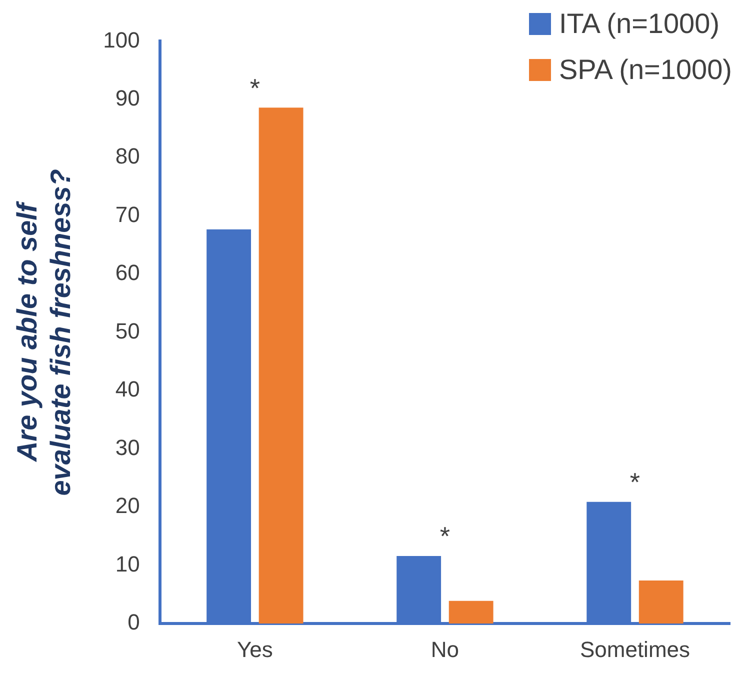 The height and width of the screenshot is (680, 736). I want to click on y-tick-label: 0, so click(134, 622).